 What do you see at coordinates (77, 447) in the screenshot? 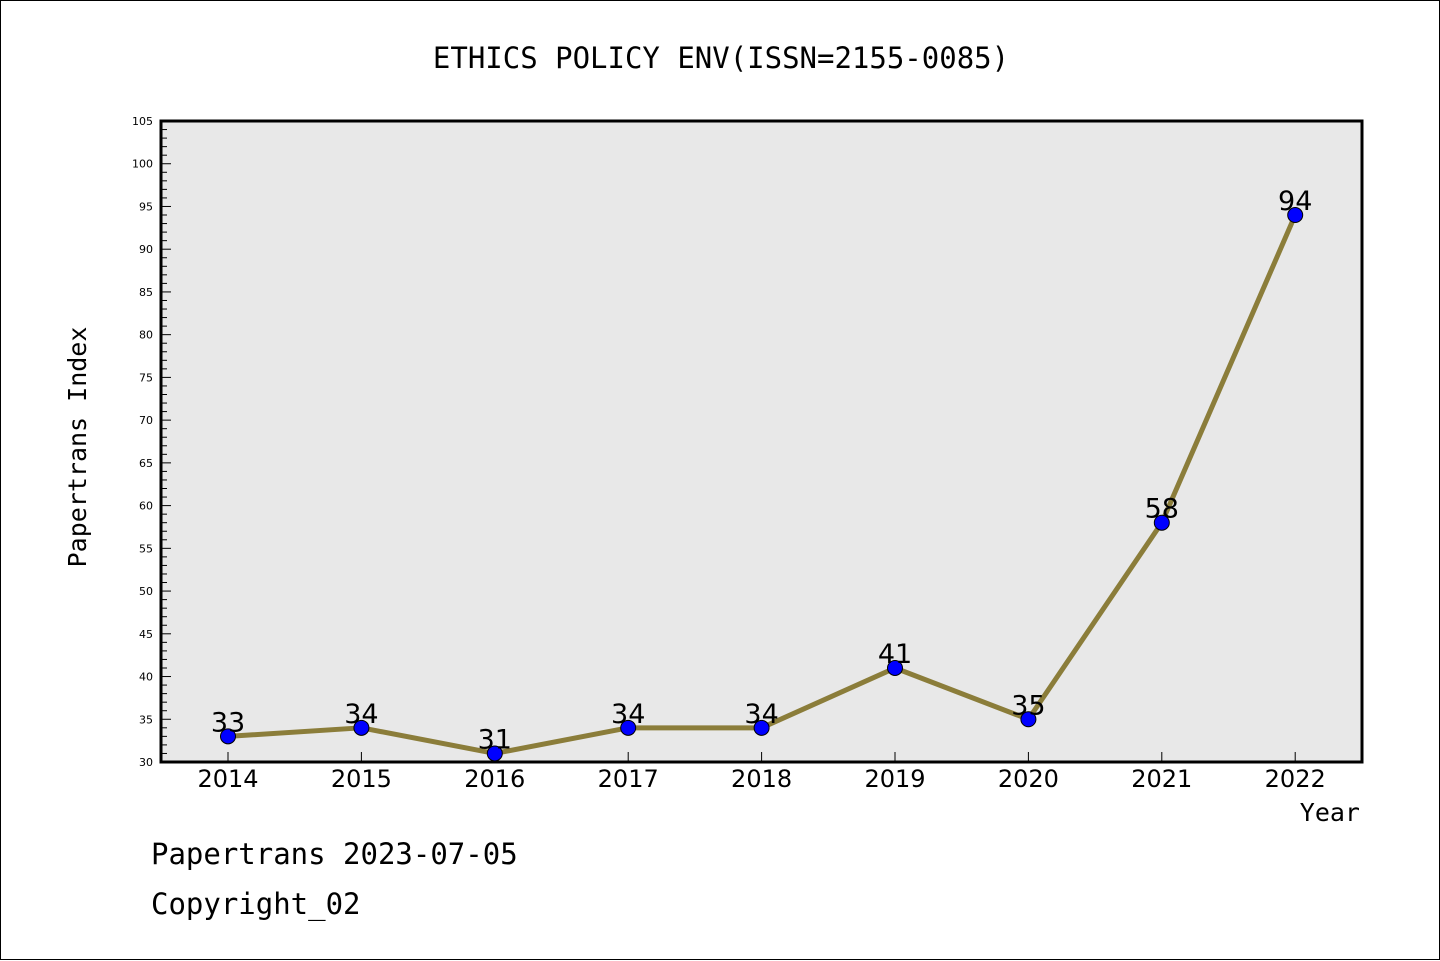
I see `y-axis-label: Papertrans Index` at bounding box center [77, 447].